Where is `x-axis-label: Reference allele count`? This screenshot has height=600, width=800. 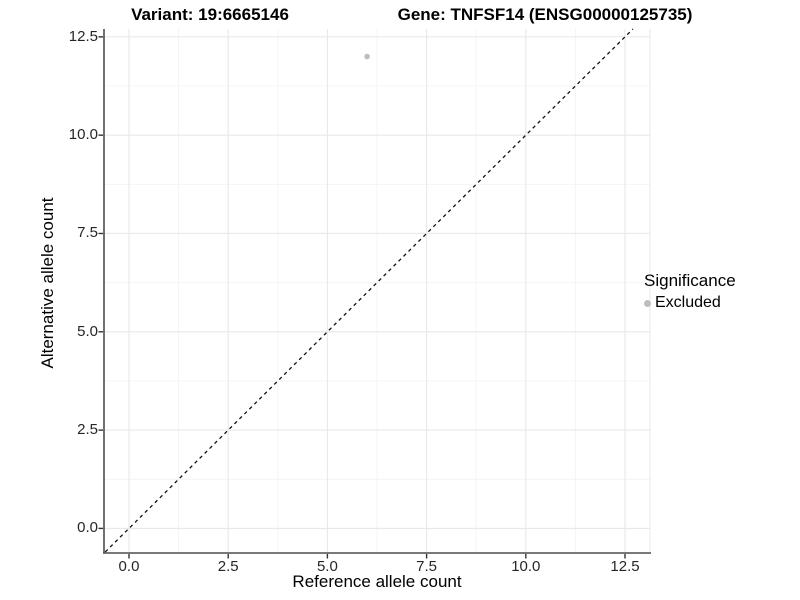 x-axis-label: Reference allele count is located at coordinates (377, 581).